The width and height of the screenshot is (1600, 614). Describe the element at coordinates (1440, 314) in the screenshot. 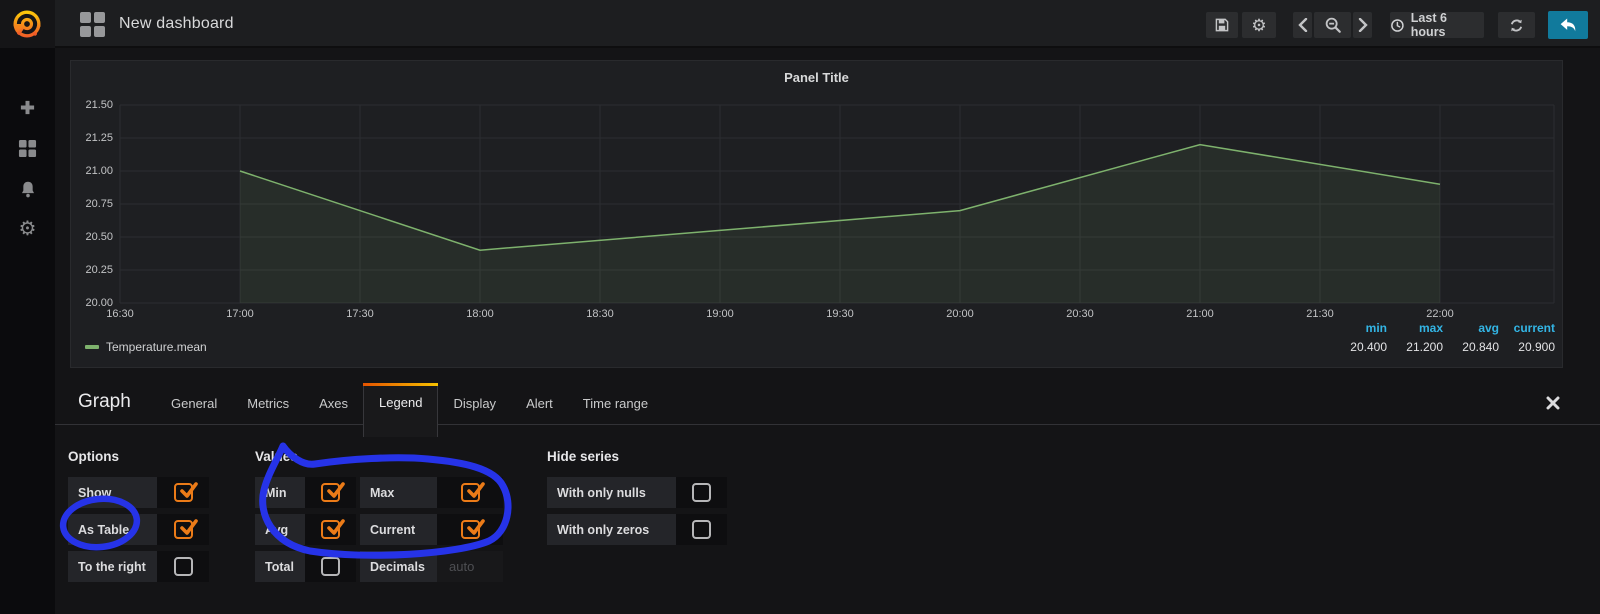

I see `x-tick-label: 22:00` at that location.